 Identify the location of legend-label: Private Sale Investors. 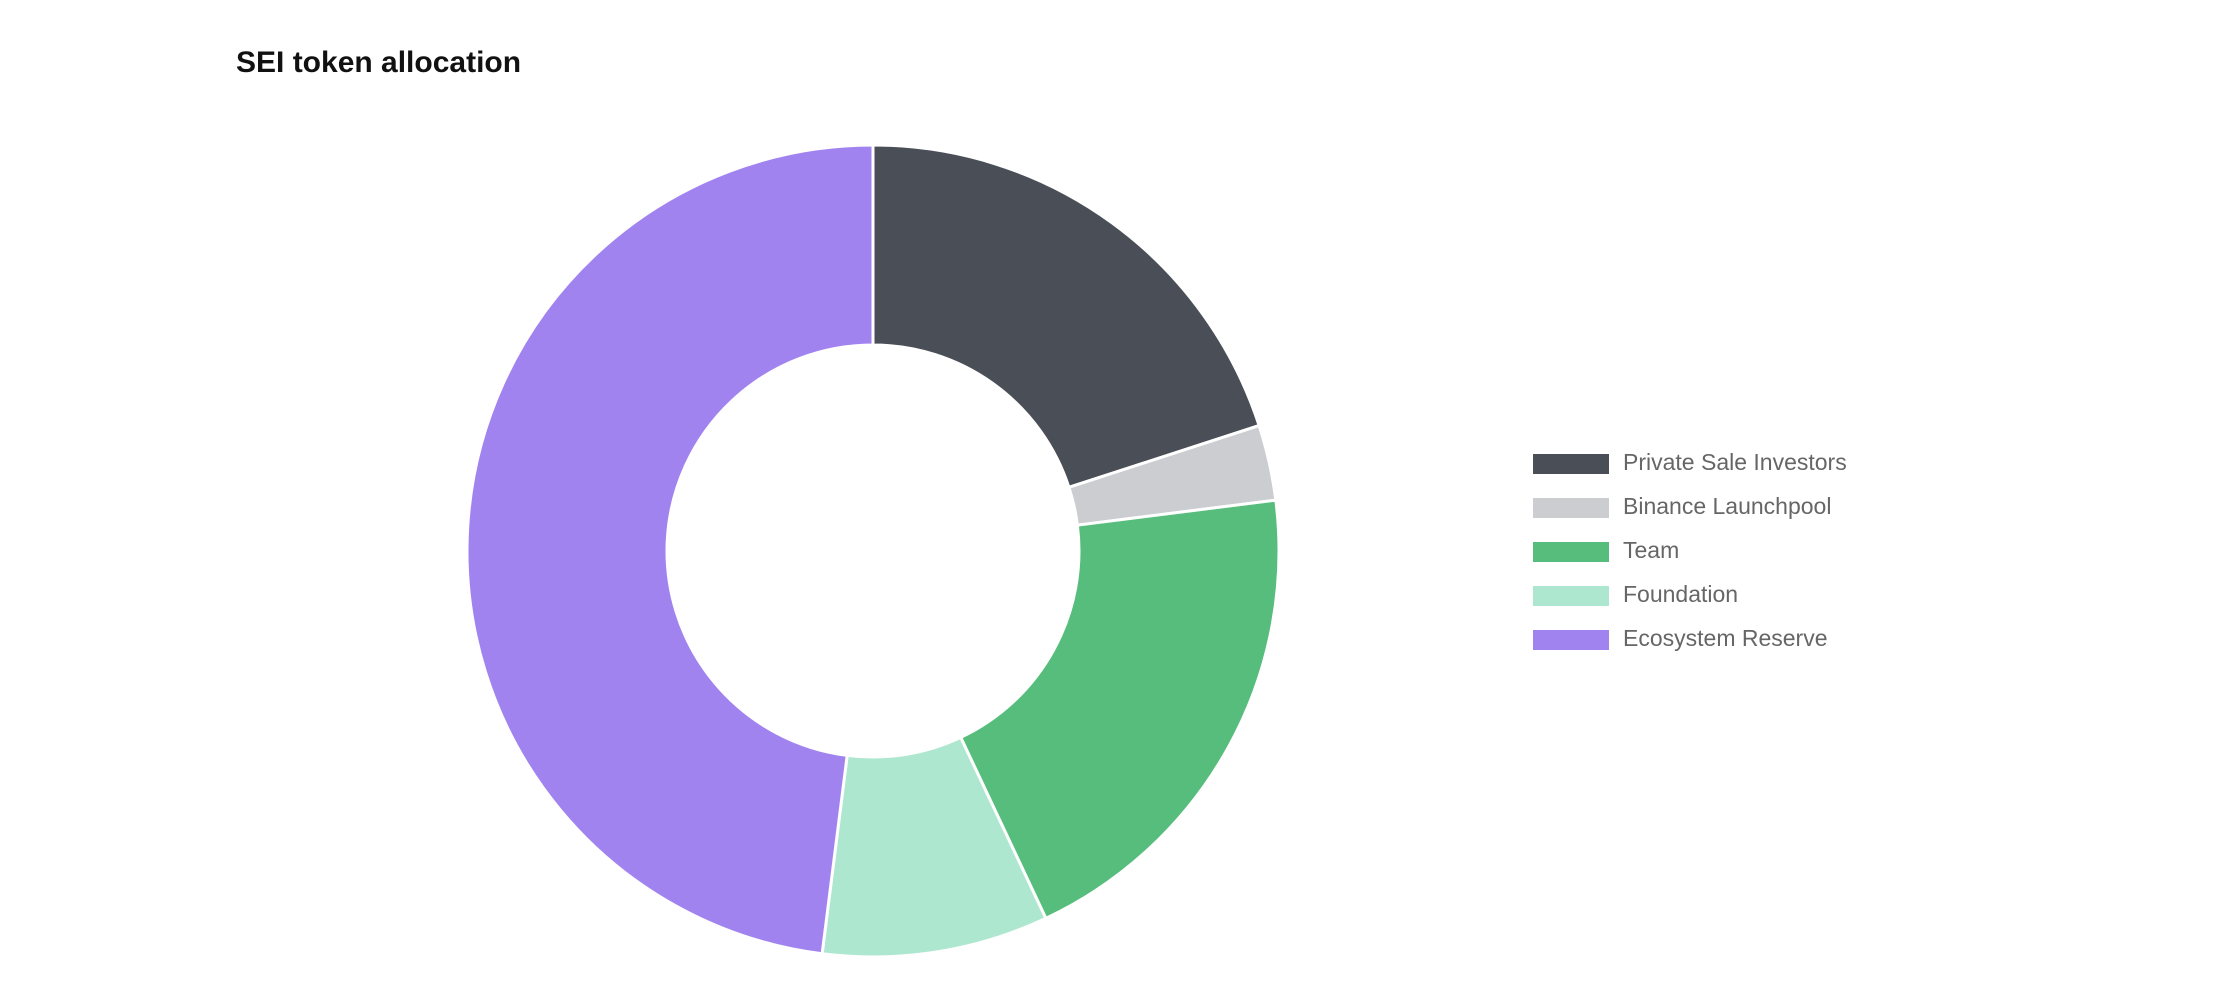
(1735, 462).